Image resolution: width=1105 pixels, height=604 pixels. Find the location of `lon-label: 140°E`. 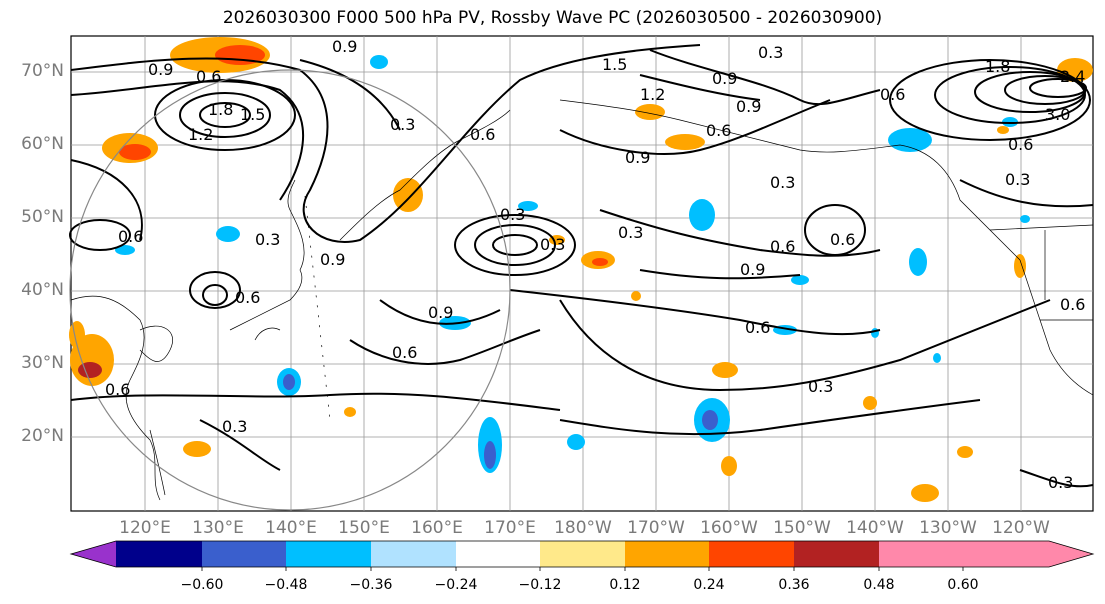

lon-label: 140°E is located at coordinates (291, 528).